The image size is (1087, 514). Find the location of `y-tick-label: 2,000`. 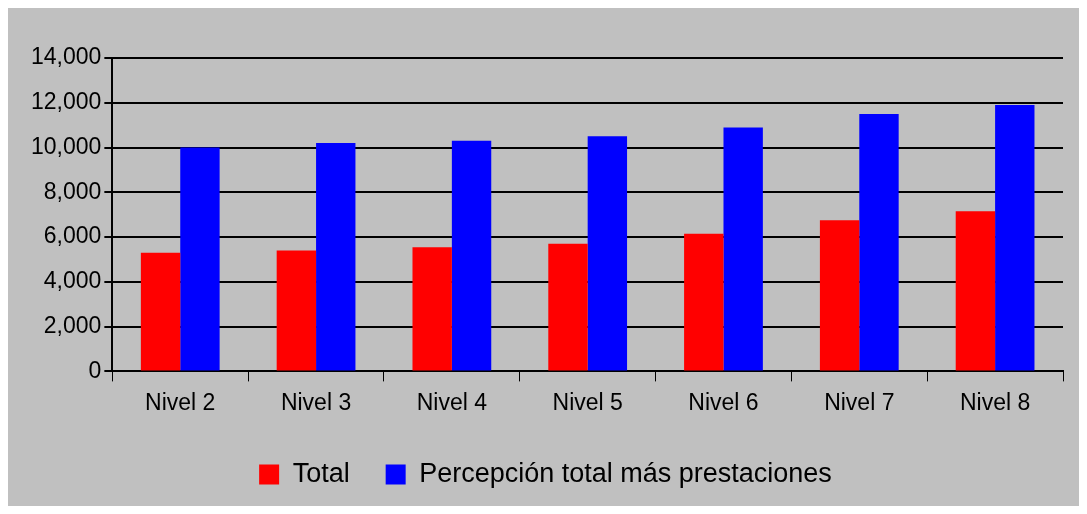

y-tick-label: 2,000 is located at coordinates (72, 324).